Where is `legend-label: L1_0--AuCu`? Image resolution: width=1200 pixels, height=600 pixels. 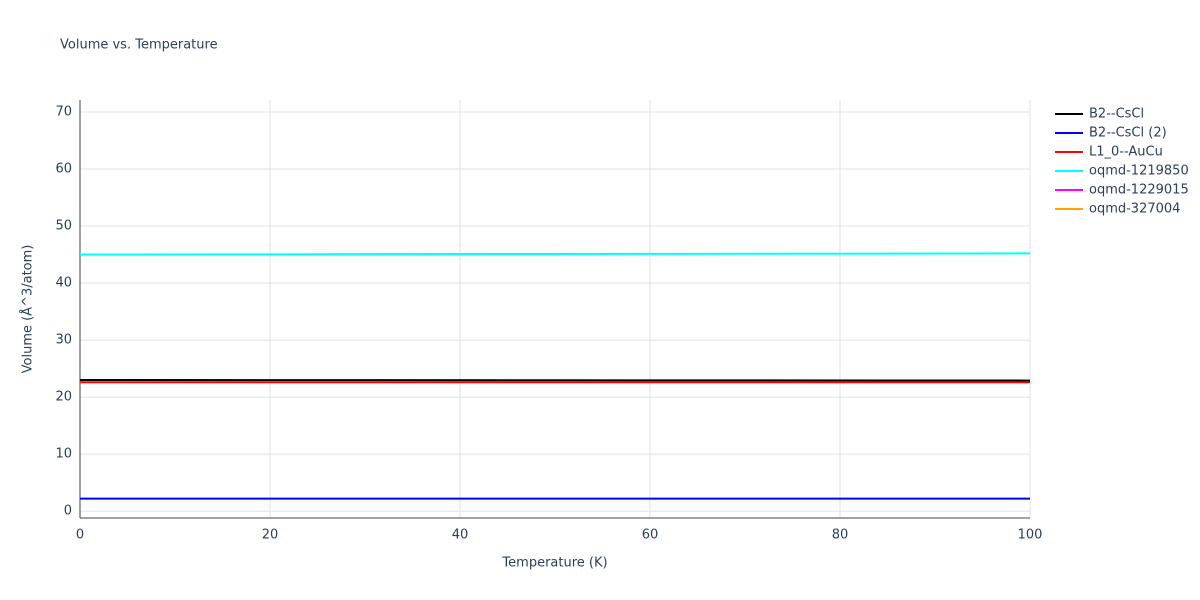
legend-label: L1_0--AuCu is located at coordinates (1126, 152).